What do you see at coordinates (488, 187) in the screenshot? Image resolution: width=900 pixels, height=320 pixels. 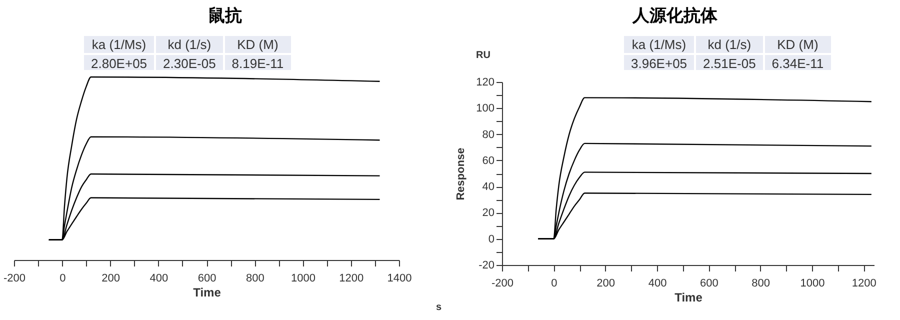 I see `y-tick-label: 40` at bounding box center [488, 187].